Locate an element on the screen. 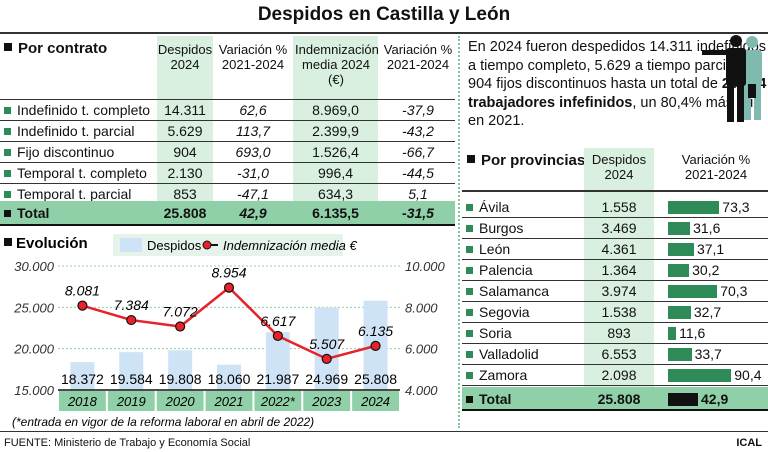 This screenshot has width=768, height=452. province-name: Segovia is located at coordinates (496, 312).